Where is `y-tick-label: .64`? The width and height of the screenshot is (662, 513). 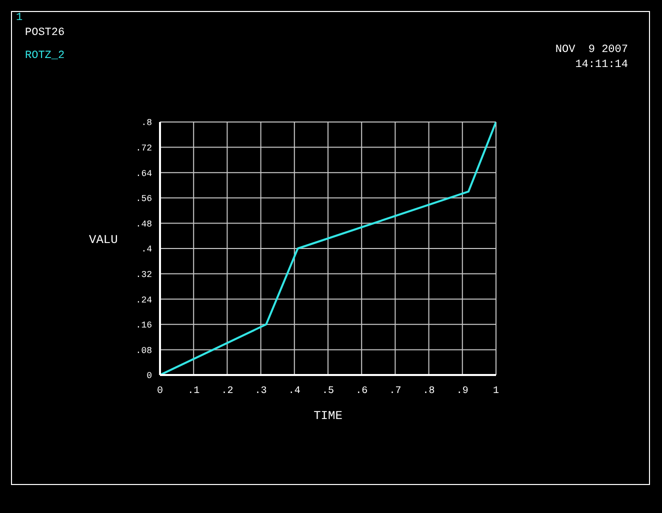
y-tick-label: .64 is located at coordinates (144, 173).